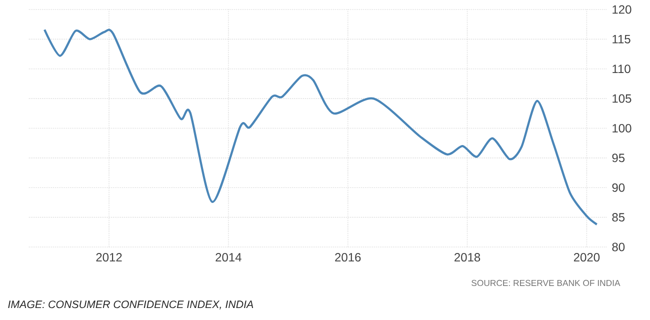  I want to click on y-tick-label: 95, so click(618, 158).